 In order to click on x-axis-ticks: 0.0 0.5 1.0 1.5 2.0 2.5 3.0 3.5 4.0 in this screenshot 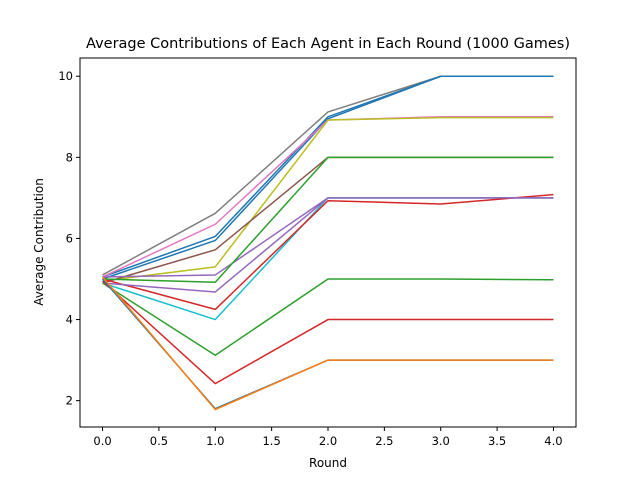, I will do `click(328, 437)`.